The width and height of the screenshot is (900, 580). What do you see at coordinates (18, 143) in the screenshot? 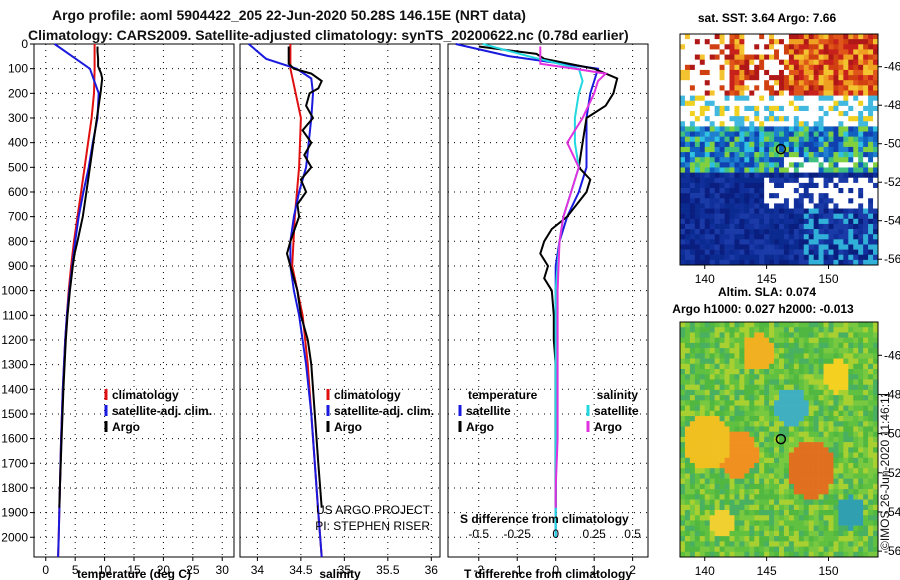
I see `y-tick-label: 400` at bounding box center [18, 143].